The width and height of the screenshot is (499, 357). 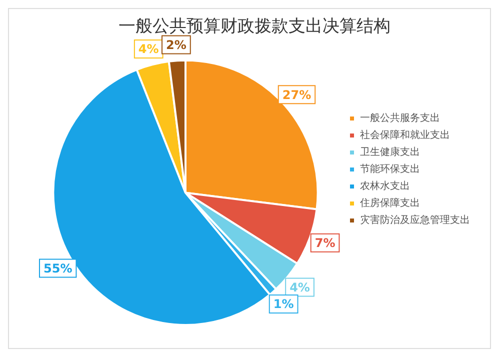 I want to click on data-label: 7%, so click(x=325, y=243).